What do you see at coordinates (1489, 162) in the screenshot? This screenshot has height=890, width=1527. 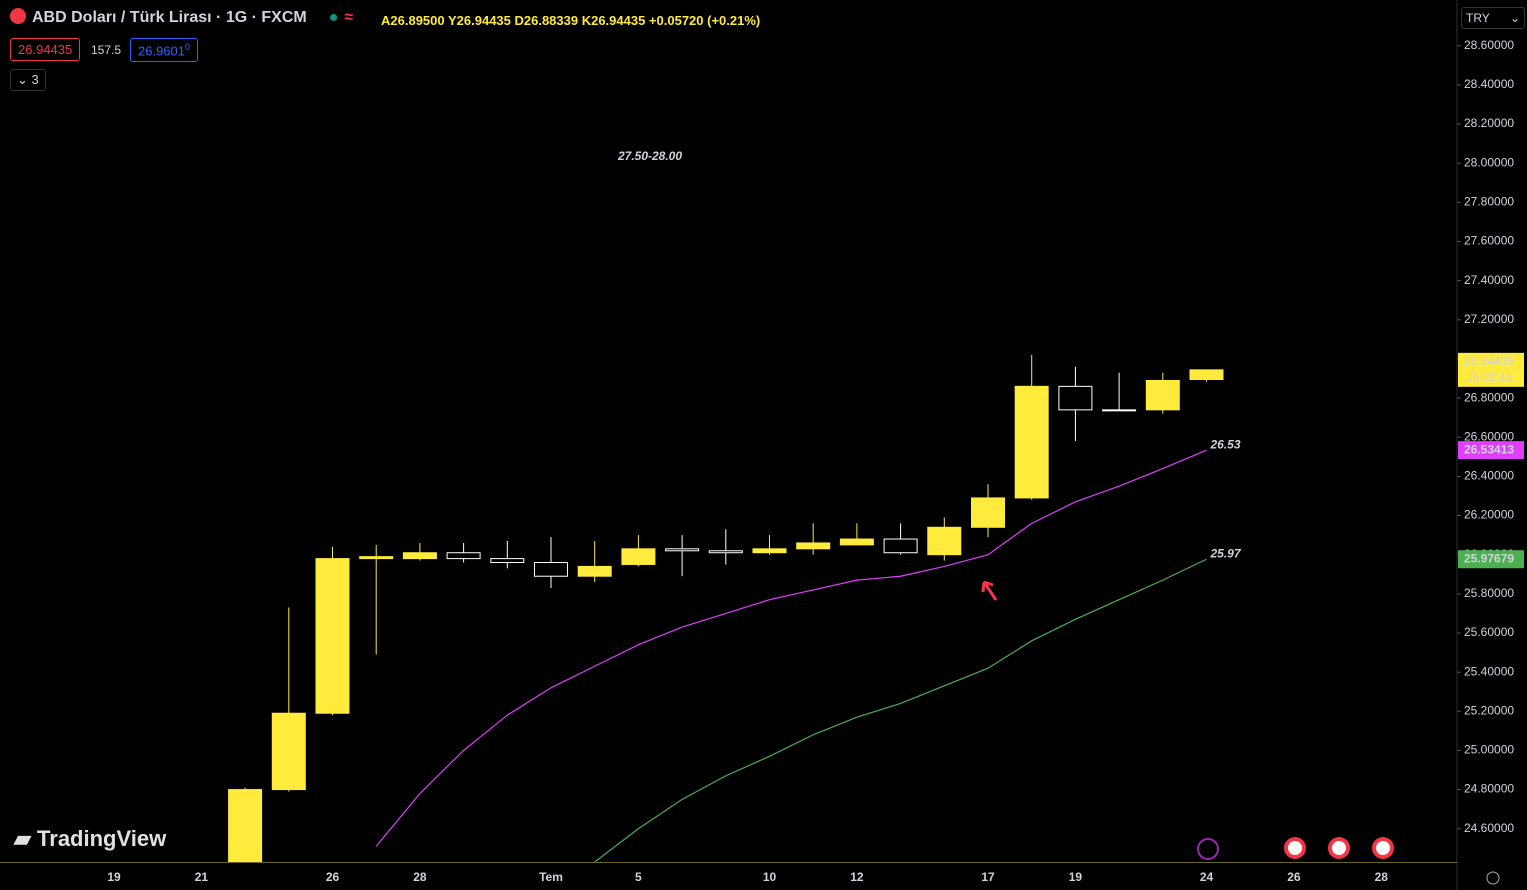 I see `y-tick-label: 28.00000` at bounding box center [1489, 162].